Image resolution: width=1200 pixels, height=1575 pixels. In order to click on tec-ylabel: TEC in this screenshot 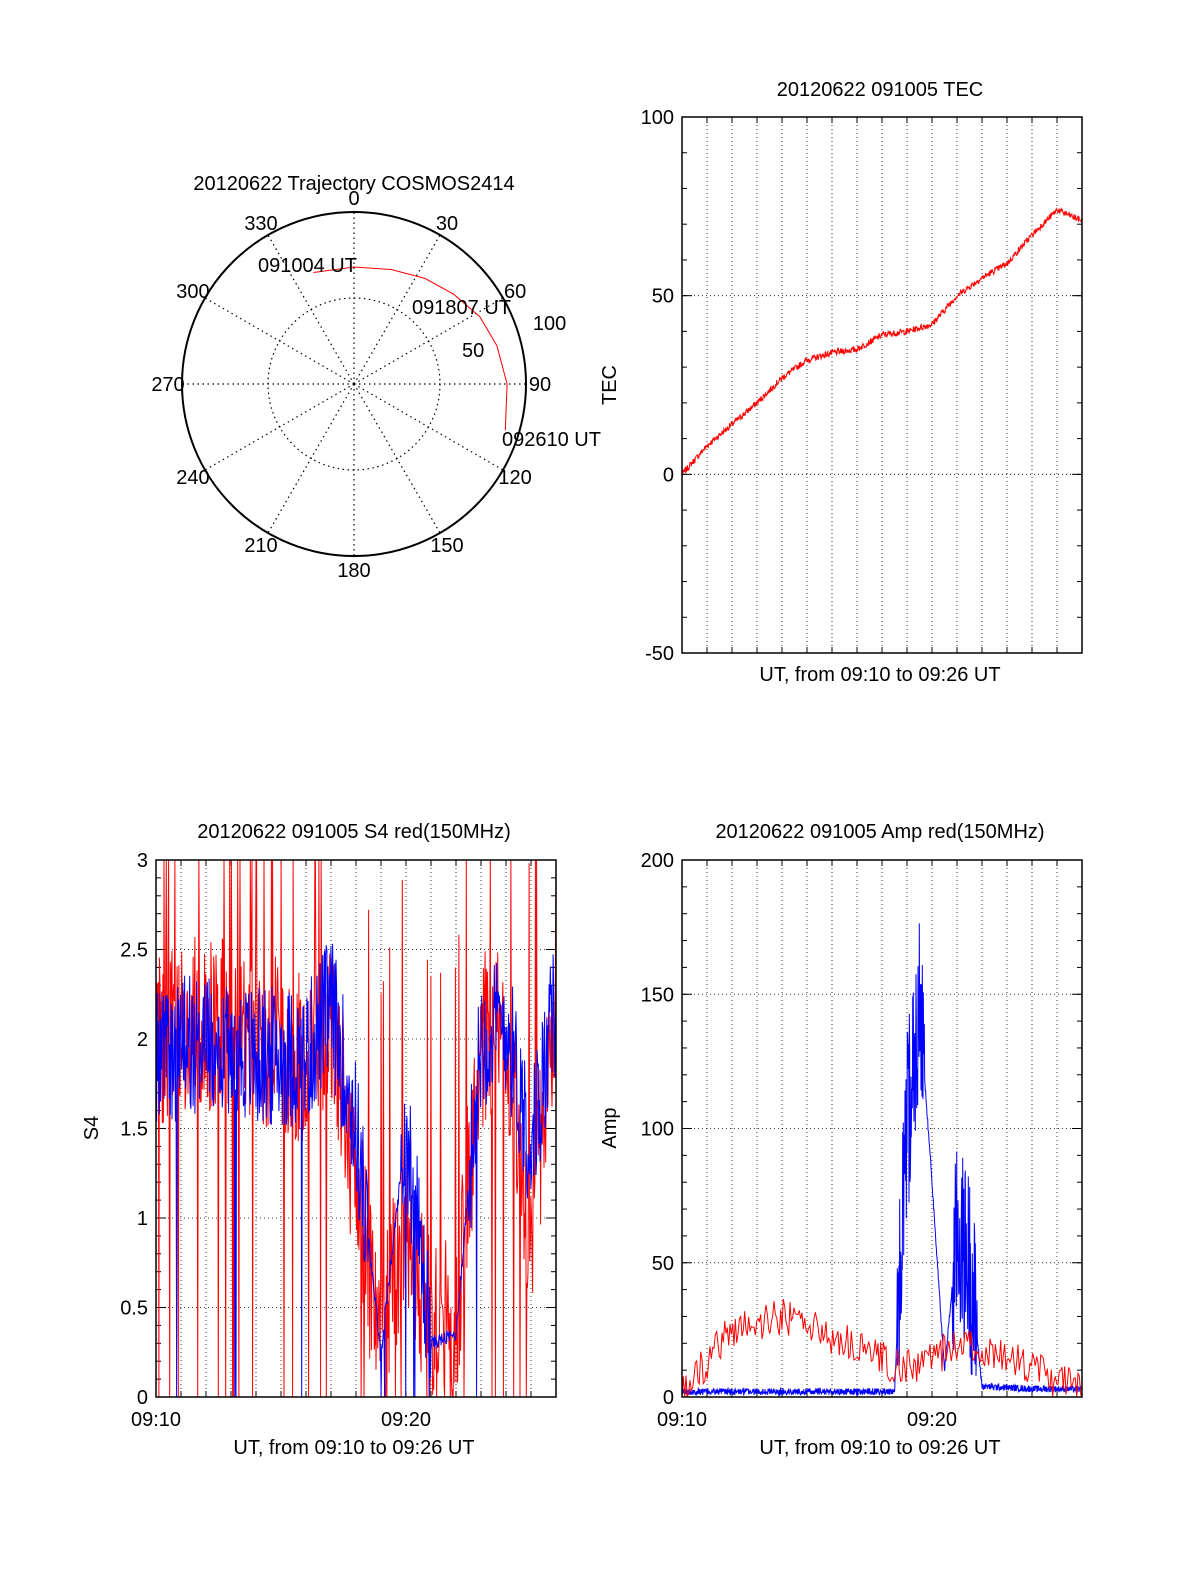, I will do `click(610, 385)`.